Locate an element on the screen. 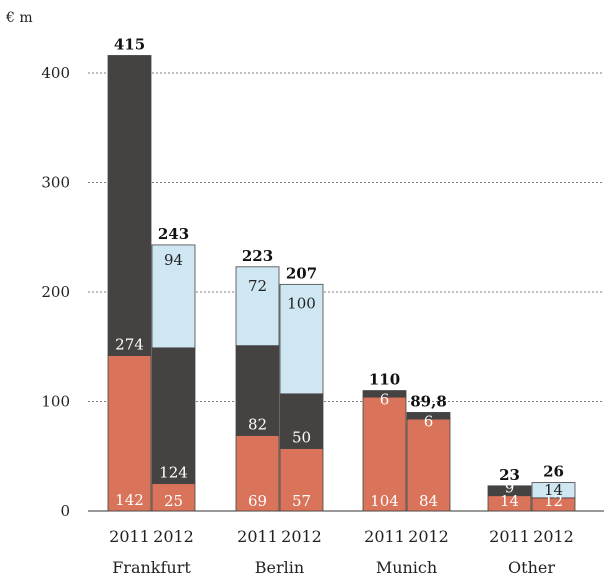  x-group-label: Berlin is located at coordinates (279, 567).